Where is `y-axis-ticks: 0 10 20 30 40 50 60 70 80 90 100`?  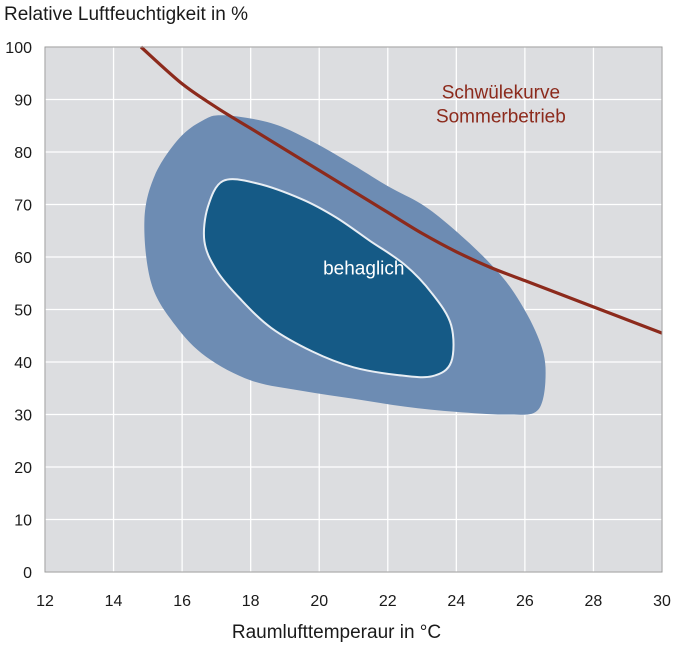 y-axis-ticks: 0 10 20 30 40 50 60 70 80 90 100 is located at coordinates (18, 311).